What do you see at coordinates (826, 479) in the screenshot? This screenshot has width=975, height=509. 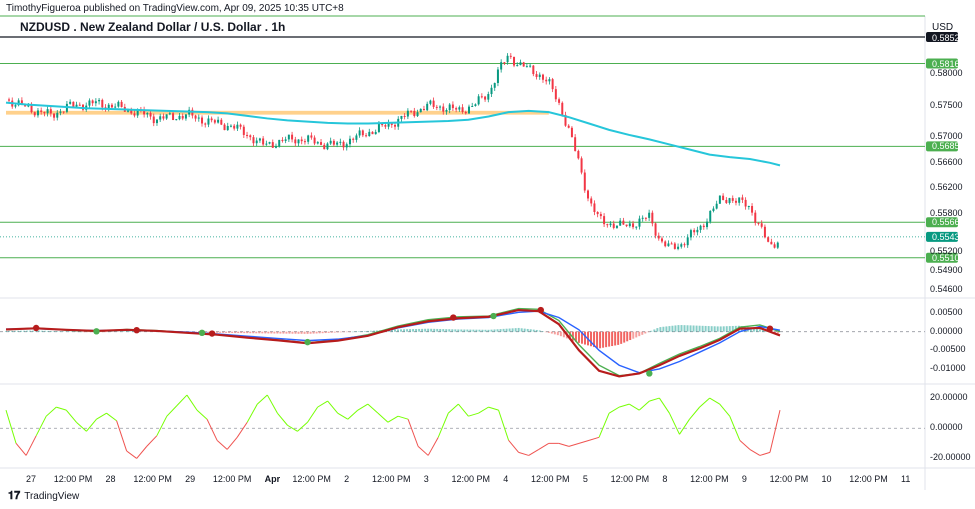 I see `time-axis-tick-20: 10` at bounding box center [826, 479].